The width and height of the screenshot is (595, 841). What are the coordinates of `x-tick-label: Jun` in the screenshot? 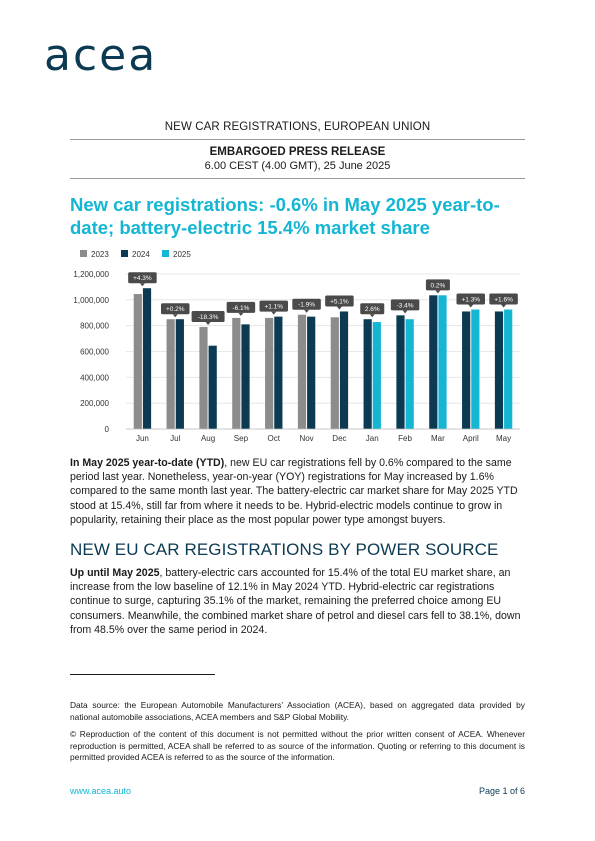 It's located at (142, 438).